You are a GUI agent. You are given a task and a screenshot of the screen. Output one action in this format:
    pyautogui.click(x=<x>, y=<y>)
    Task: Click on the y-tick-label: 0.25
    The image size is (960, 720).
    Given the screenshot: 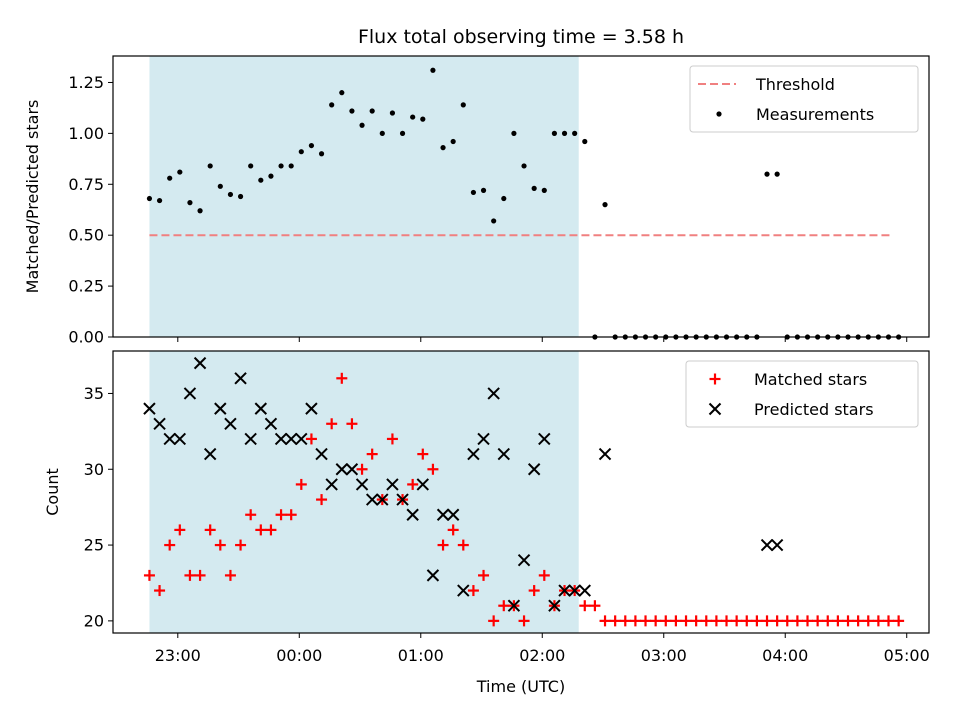 What is the action you would take?
    pyautogui.click(x=86, y=286)
    